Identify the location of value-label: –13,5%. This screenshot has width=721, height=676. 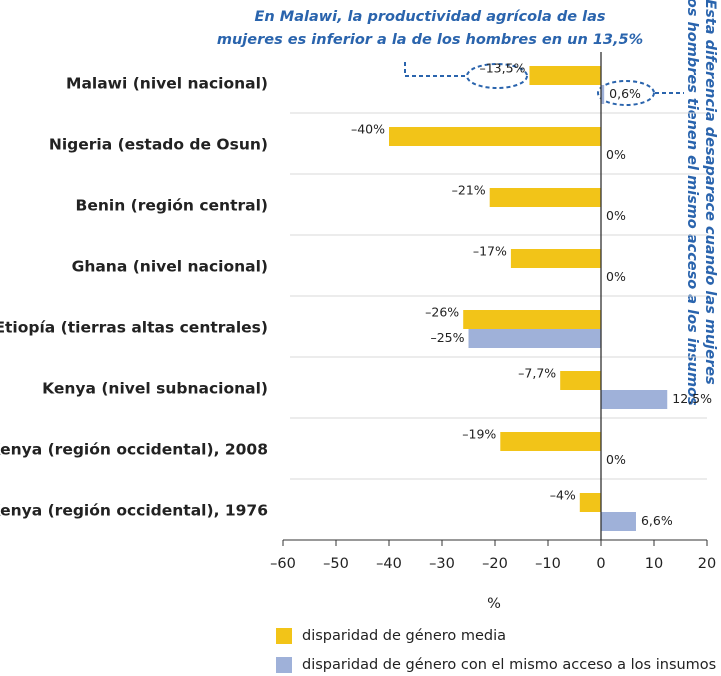
(502, 68).